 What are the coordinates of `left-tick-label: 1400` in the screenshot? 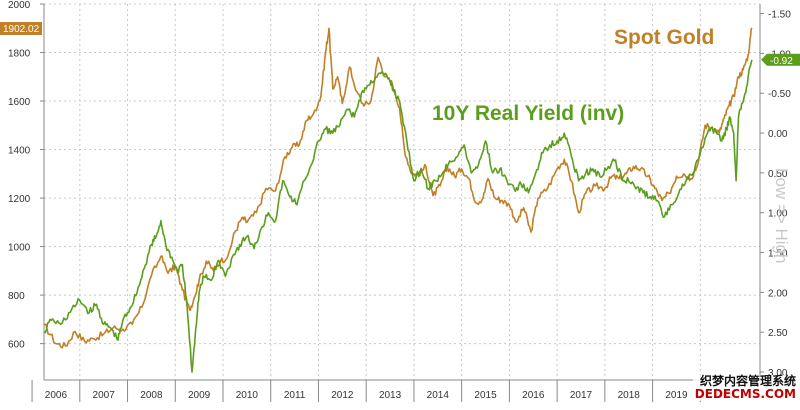 It's located at (19, 151).